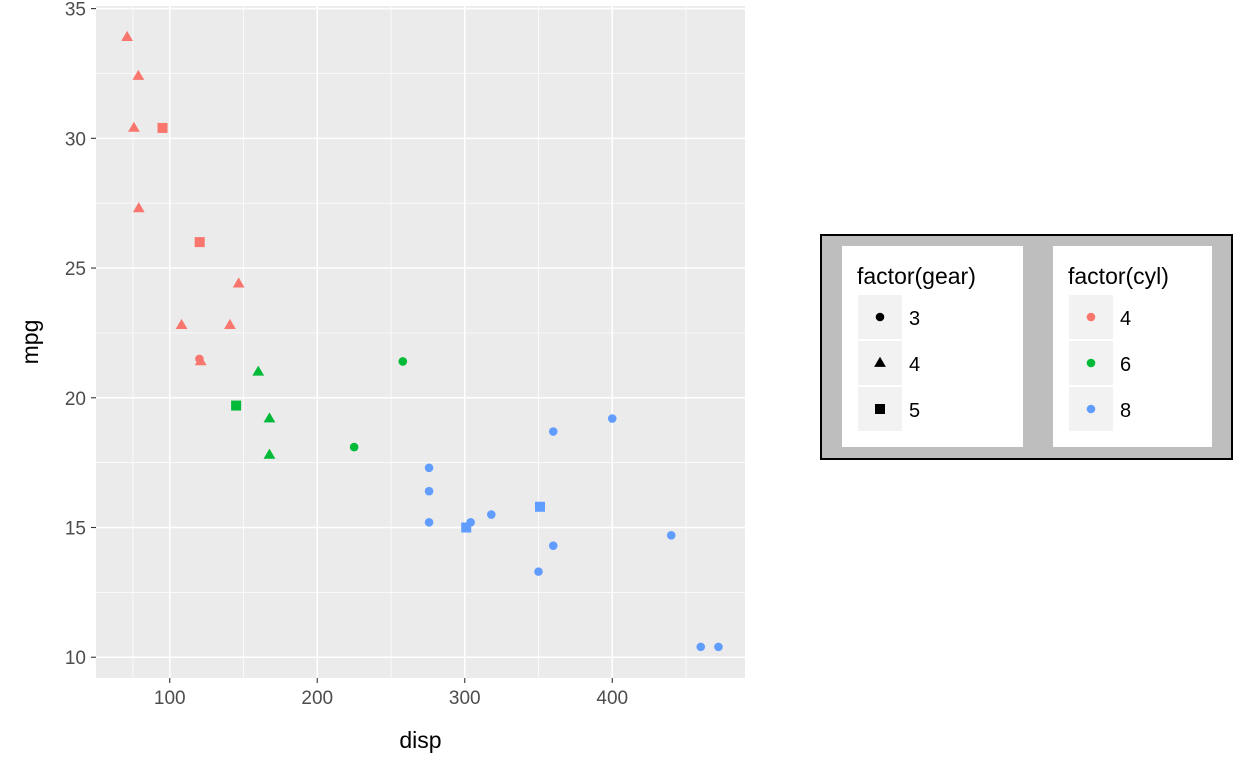 Image resolution: width=1248 pixels, height=773 pixels. I want to click on legend: factor(gear) 3 4 5 factor(cyl) 4 6 8, so click(1026, 347).